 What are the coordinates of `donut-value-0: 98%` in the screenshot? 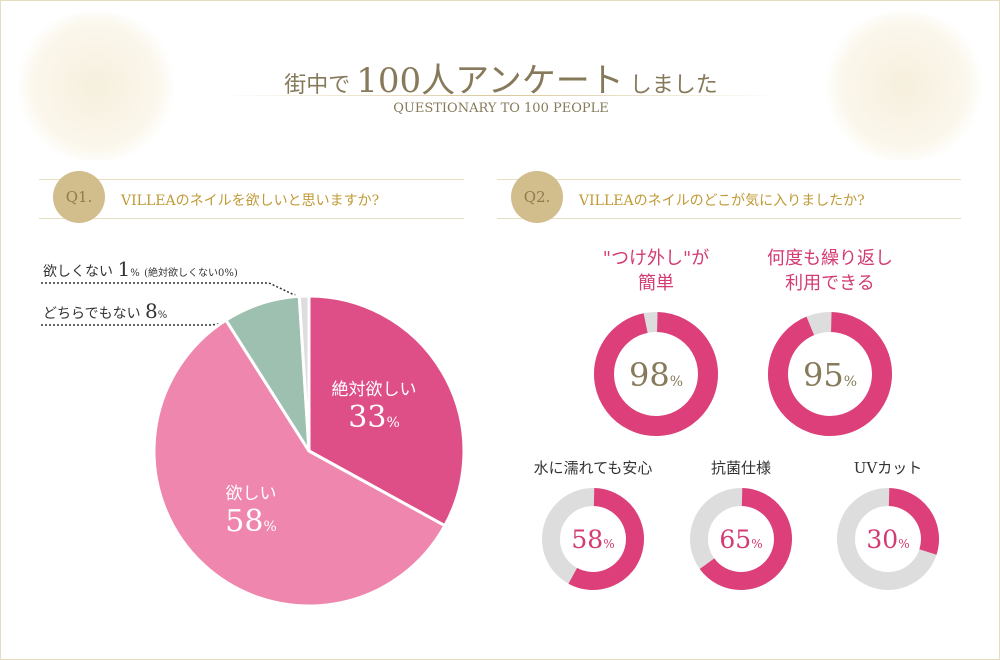 It's located at (656, 375).